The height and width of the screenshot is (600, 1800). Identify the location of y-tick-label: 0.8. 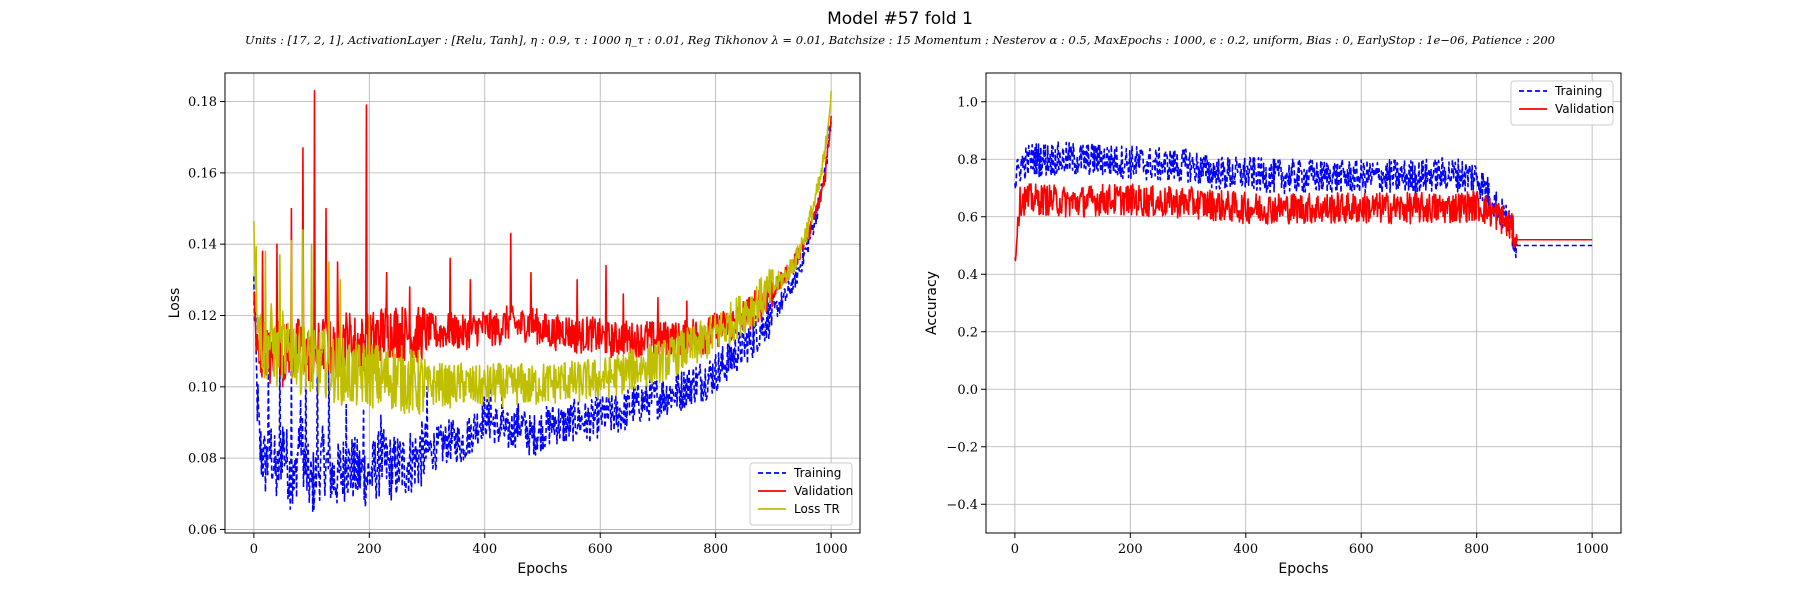
(967, 160).